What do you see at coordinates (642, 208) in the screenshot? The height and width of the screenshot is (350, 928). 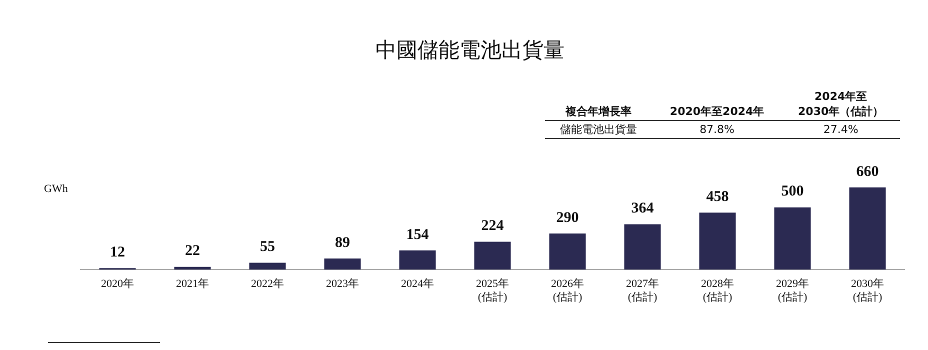 I see `data-label: 364` at bounding box center [642, 208].